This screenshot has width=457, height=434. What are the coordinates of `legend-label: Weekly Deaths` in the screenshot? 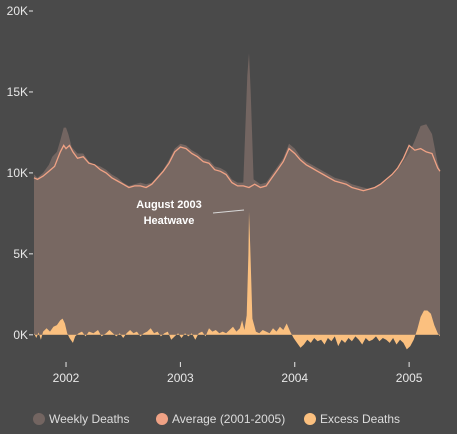 It's located at (89, 419).